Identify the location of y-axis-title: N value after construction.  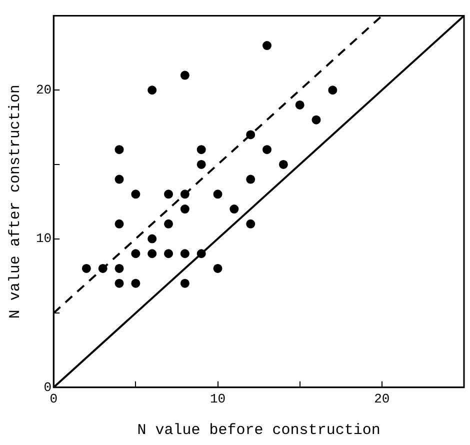
(15, 201).